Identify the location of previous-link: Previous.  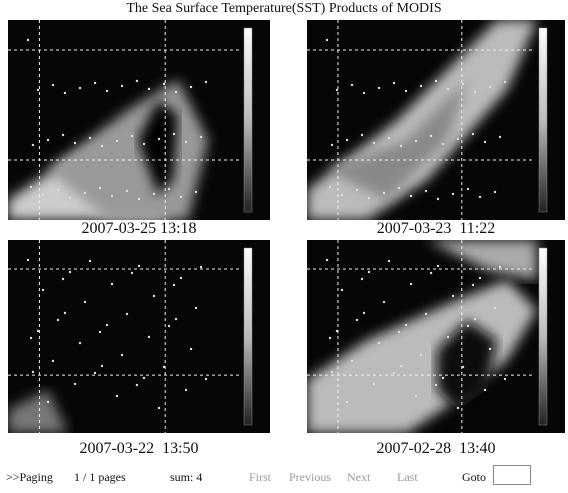
(310, 477).